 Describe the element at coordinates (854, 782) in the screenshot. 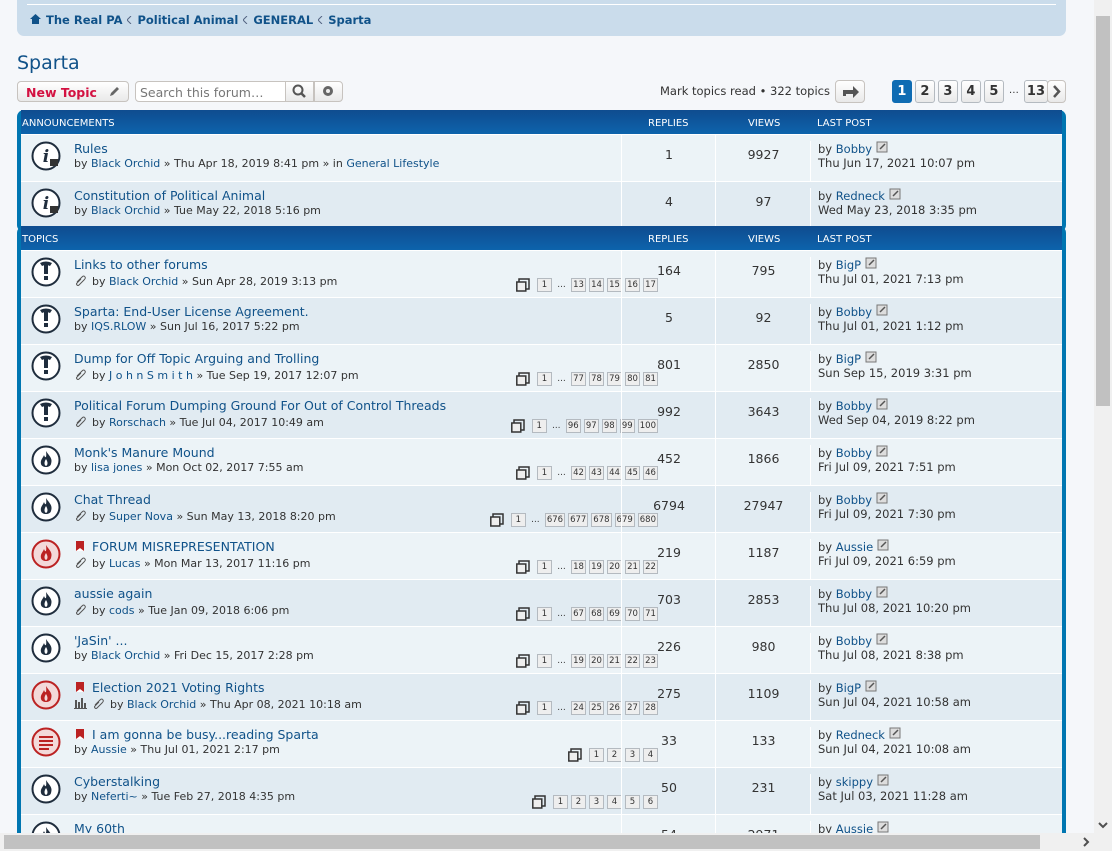

I see `last-poster: skippy` at that location.